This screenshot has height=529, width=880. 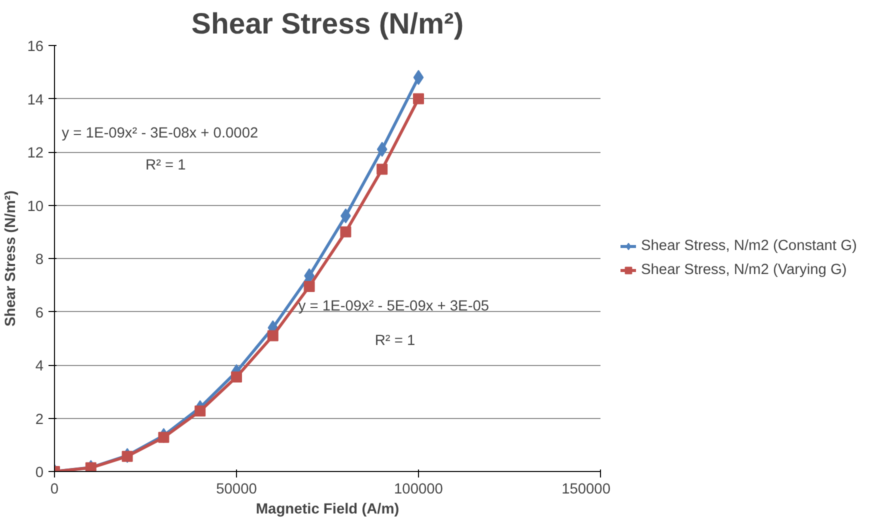 What do you see at coordinates (39, 313) in the screenshot?
I see `y-tick-label: 6` at bounding box center [39, 313].